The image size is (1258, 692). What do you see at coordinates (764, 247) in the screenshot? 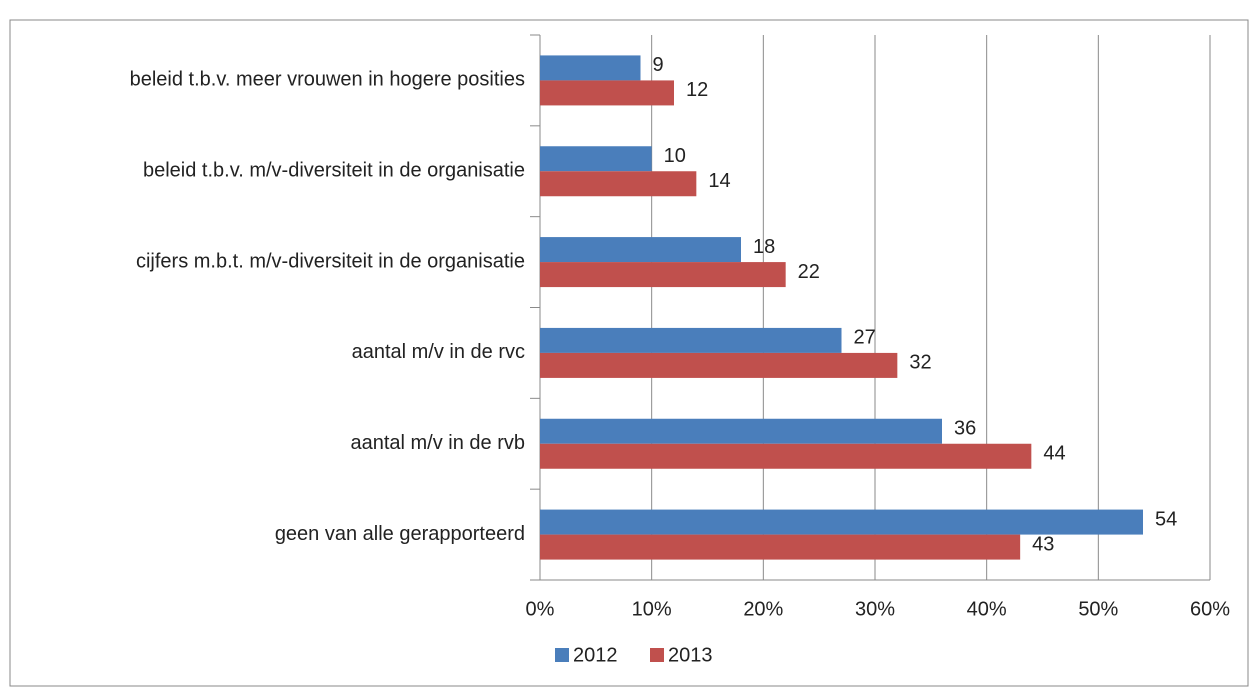
I see `data-label: 18` at bounding box center [764, 247].